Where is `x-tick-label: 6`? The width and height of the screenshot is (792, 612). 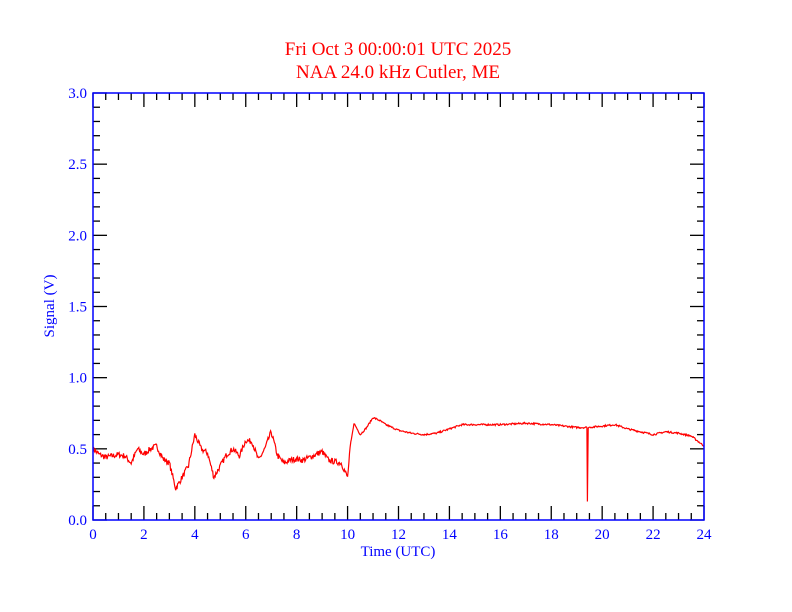 x-tick-label: 6 is located at coordinates (246, 535).